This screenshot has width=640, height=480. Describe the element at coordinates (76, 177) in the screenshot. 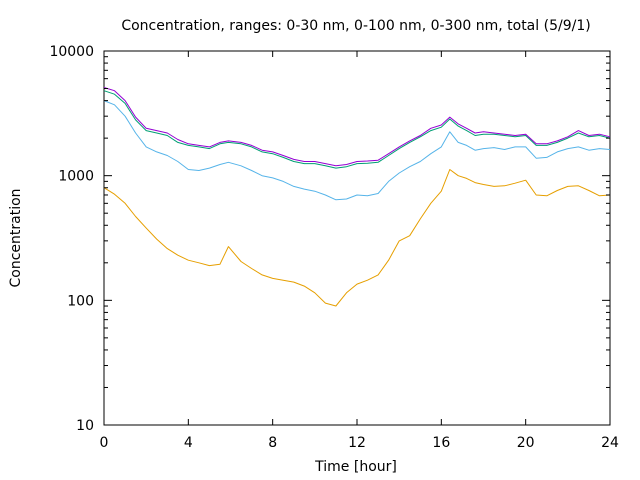

I see `y-tick-label: 1000` at that location.